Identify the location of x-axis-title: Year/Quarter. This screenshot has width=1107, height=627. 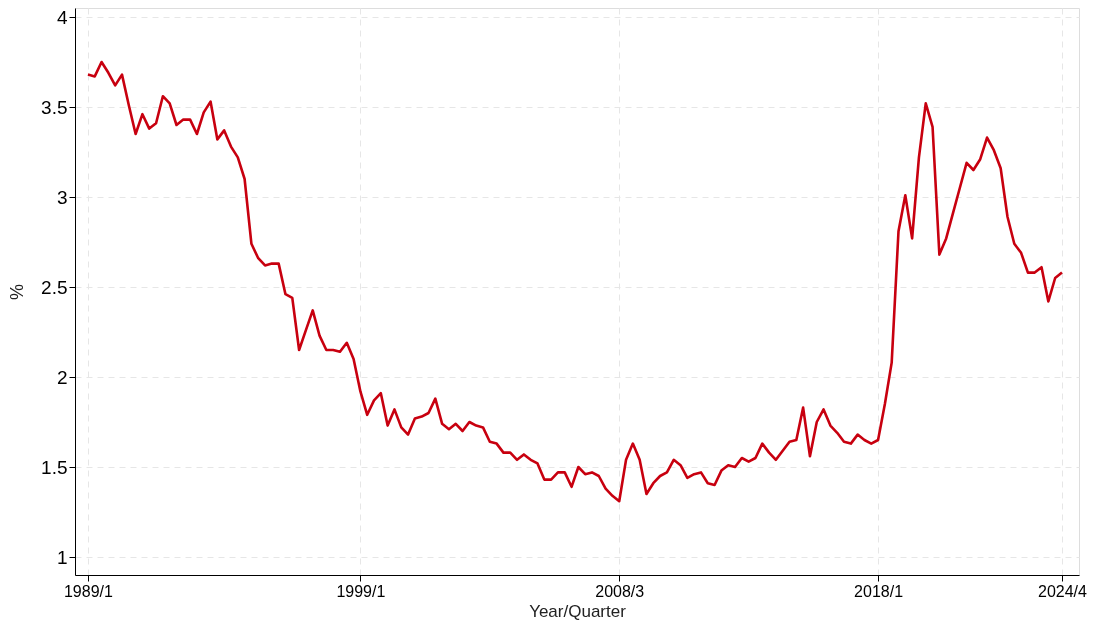
(578, 611).